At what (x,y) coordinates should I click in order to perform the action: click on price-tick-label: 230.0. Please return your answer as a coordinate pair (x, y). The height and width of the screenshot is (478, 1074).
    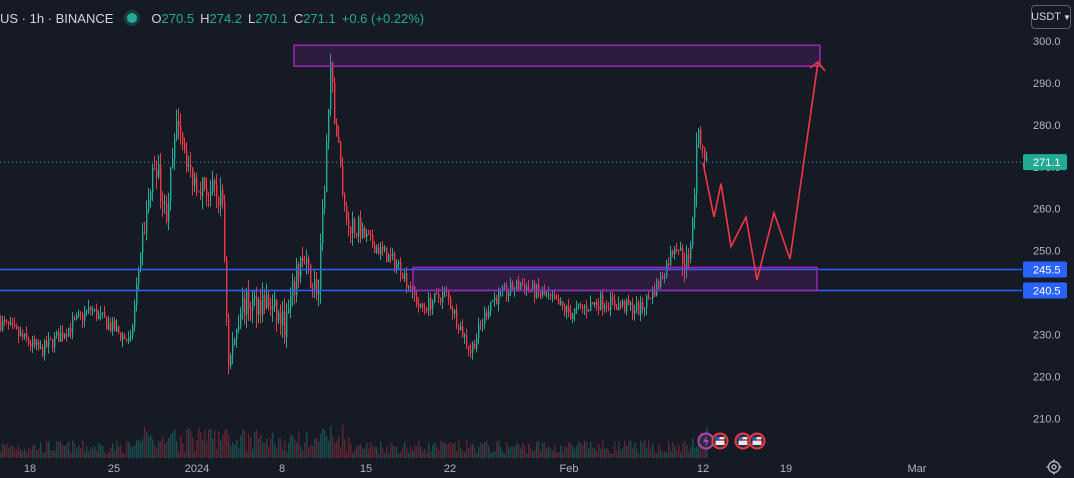
    Looking at the image, I should click on (1047, 336).